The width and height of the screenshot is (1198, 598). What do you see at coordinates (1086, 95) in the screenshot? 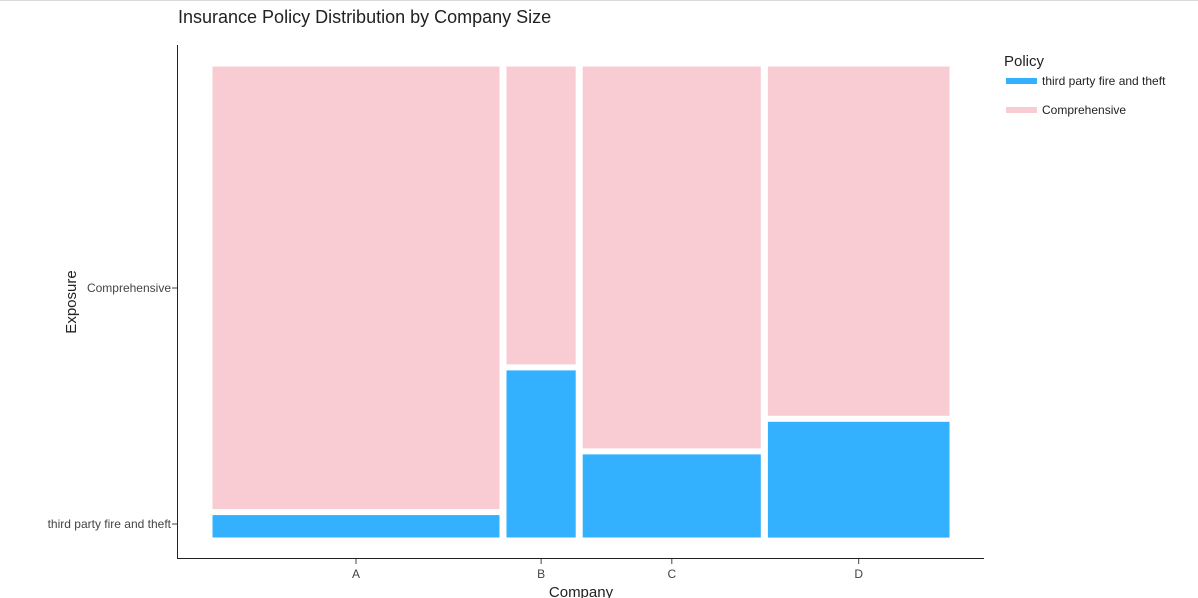
I see `legend-items: third party fire and theft Comprehensive` at bounding box center [1086, 95].